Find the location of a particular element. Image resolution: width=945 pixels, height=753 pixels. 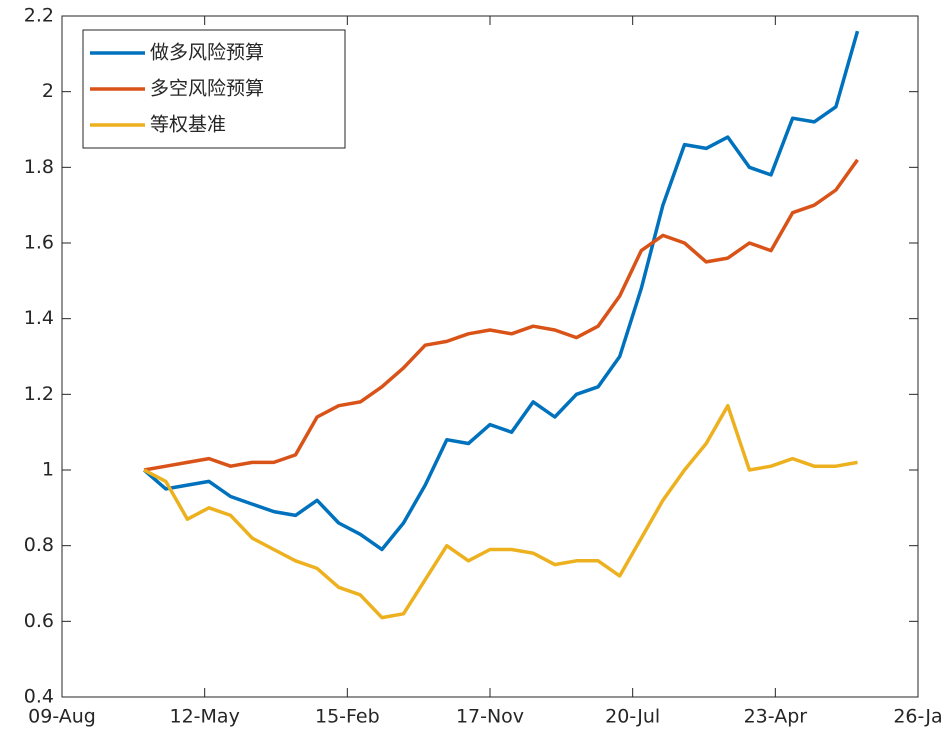

y-tick-label: 1.4 is located at coordinates (39, 318).